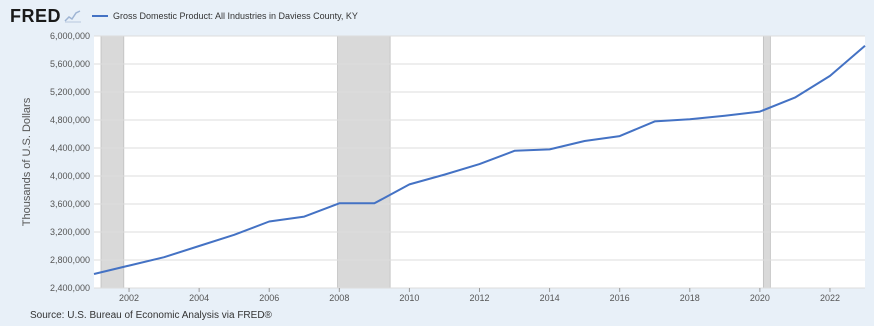 The width and height of the screenshot is (874, 326). What do you see at coordinates (70, 176) in the screenshot?
I see `y-tick-label: 4,000,000` at bounding box center [70, 176].